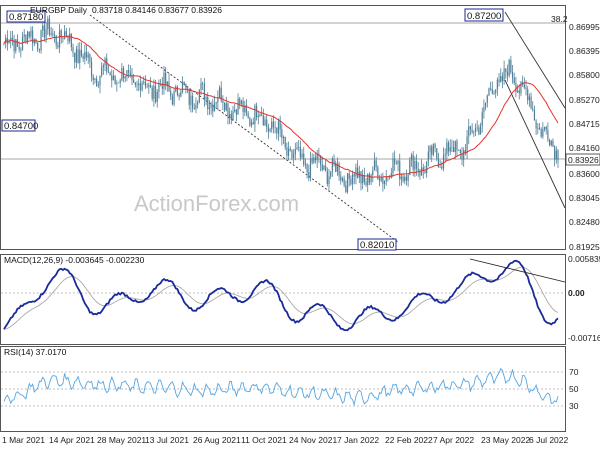 The image size is (600, 450). What do you see at coordinates (216, 203) in the screenshot?
I see `watermark: ActionForex.com` at bounding box center [216, 203].